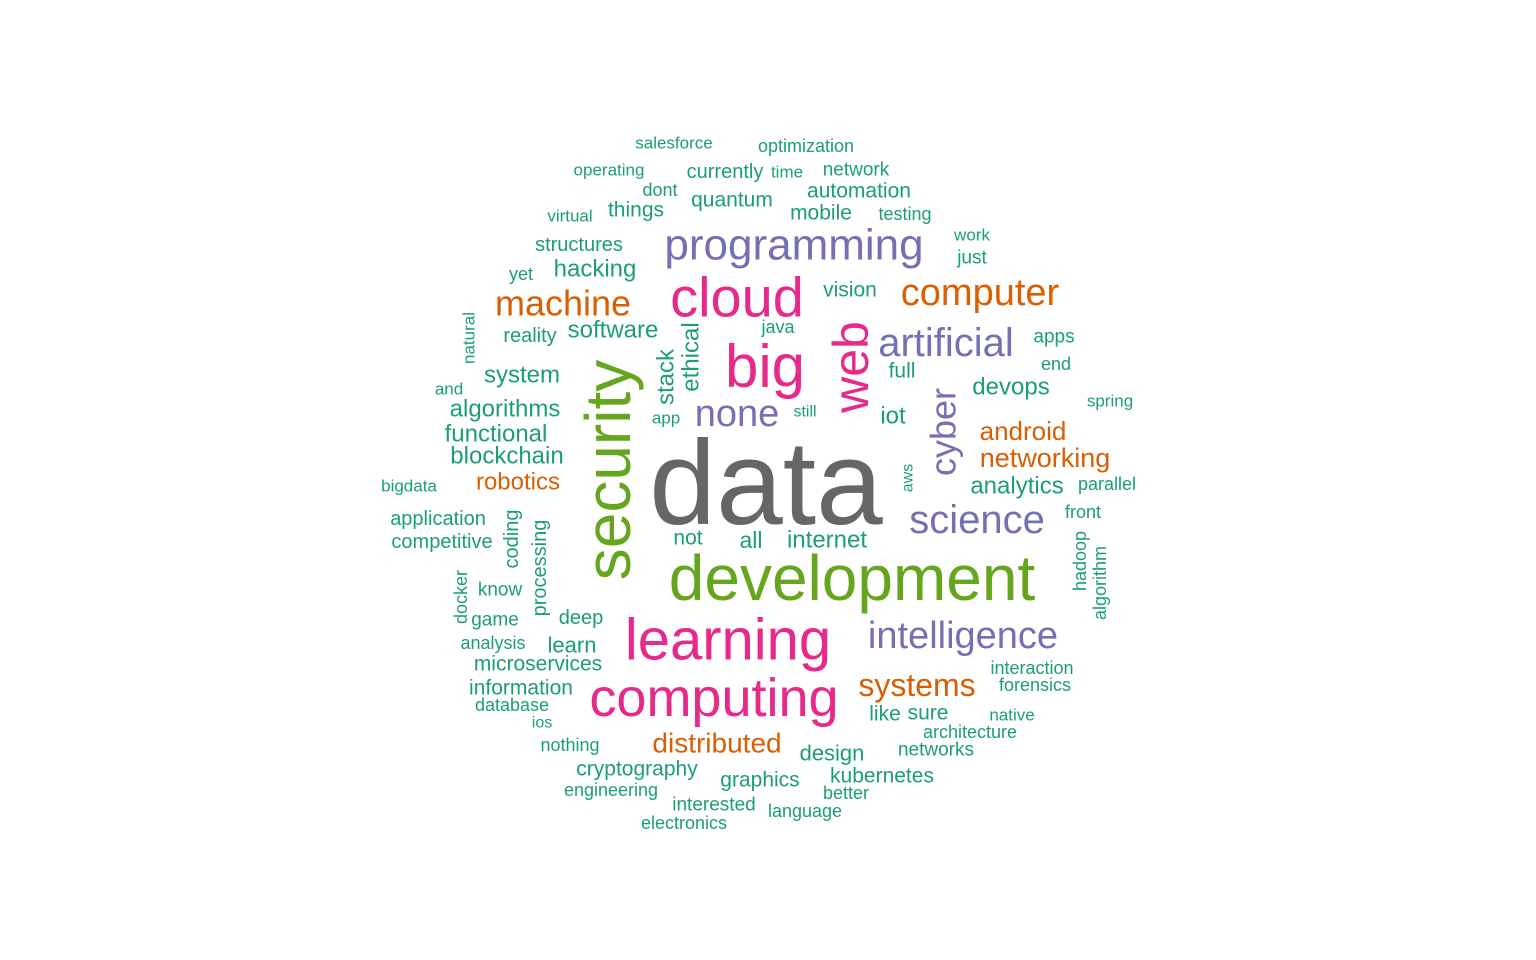  What do you see at coordinates (521, 274) in the screenshot?
I see `word-yet: yet` at bounding box center [521, 274].